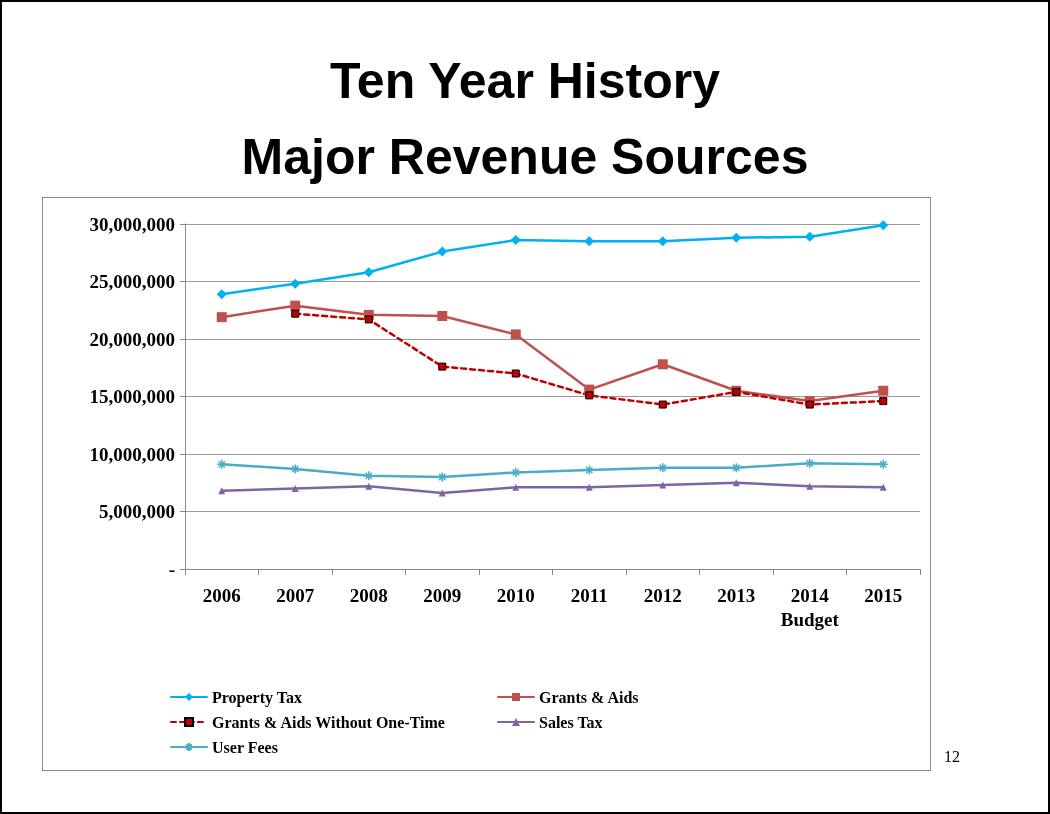 Image resolution: width=1050 pixels, height=814 pixels. I want to click on x-tick-label: 2009, so click(442, 595).